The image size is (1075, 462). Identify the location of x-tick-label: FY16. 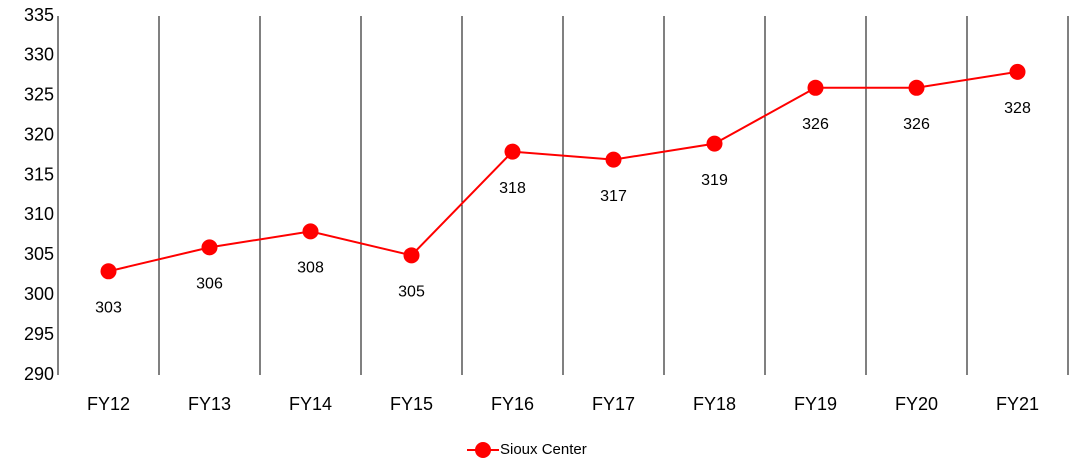
(512, 404).